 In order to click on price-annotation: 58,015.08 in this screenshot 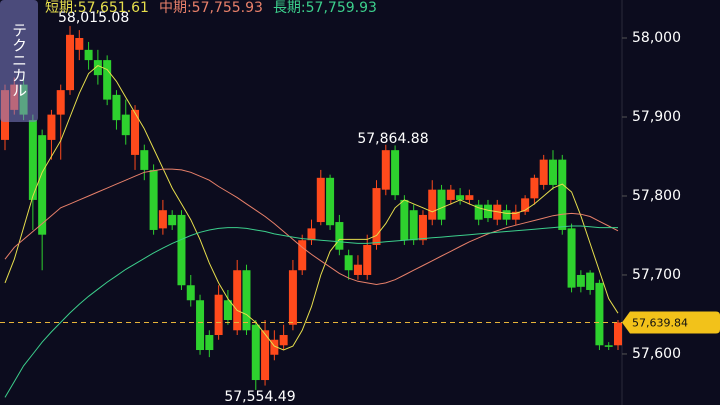, I will do `click(93, 18)`.